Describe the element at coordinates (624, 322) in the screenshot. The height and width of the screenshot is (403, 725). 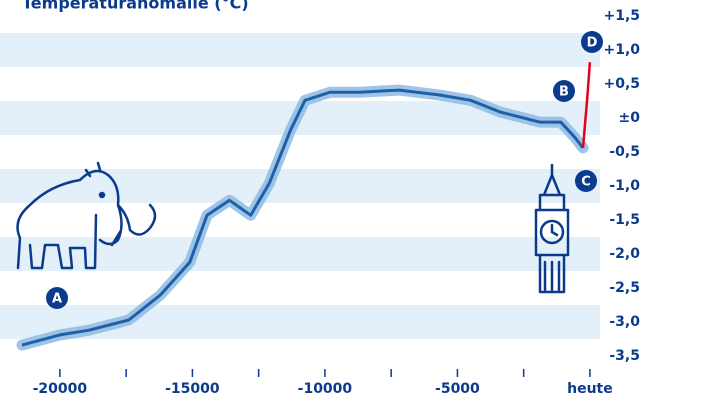
I see `y-tick-label: -3,0` at that location.